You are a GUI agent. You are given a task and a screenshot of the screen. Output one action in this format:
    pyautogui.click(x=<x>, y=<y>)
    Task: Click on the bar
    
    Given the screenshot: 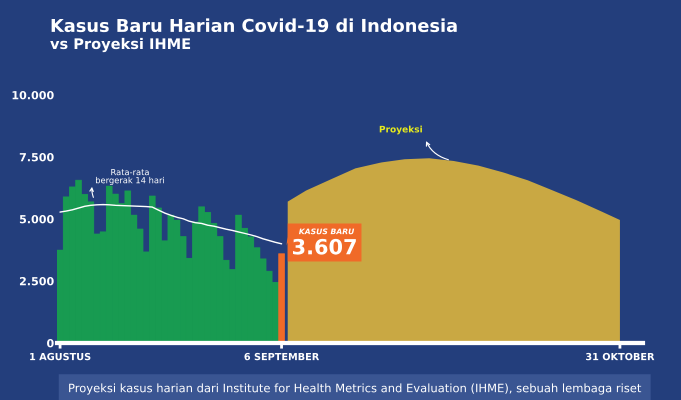 What is the action you would take?
    pyautogui.click(x=281, y=298)
    